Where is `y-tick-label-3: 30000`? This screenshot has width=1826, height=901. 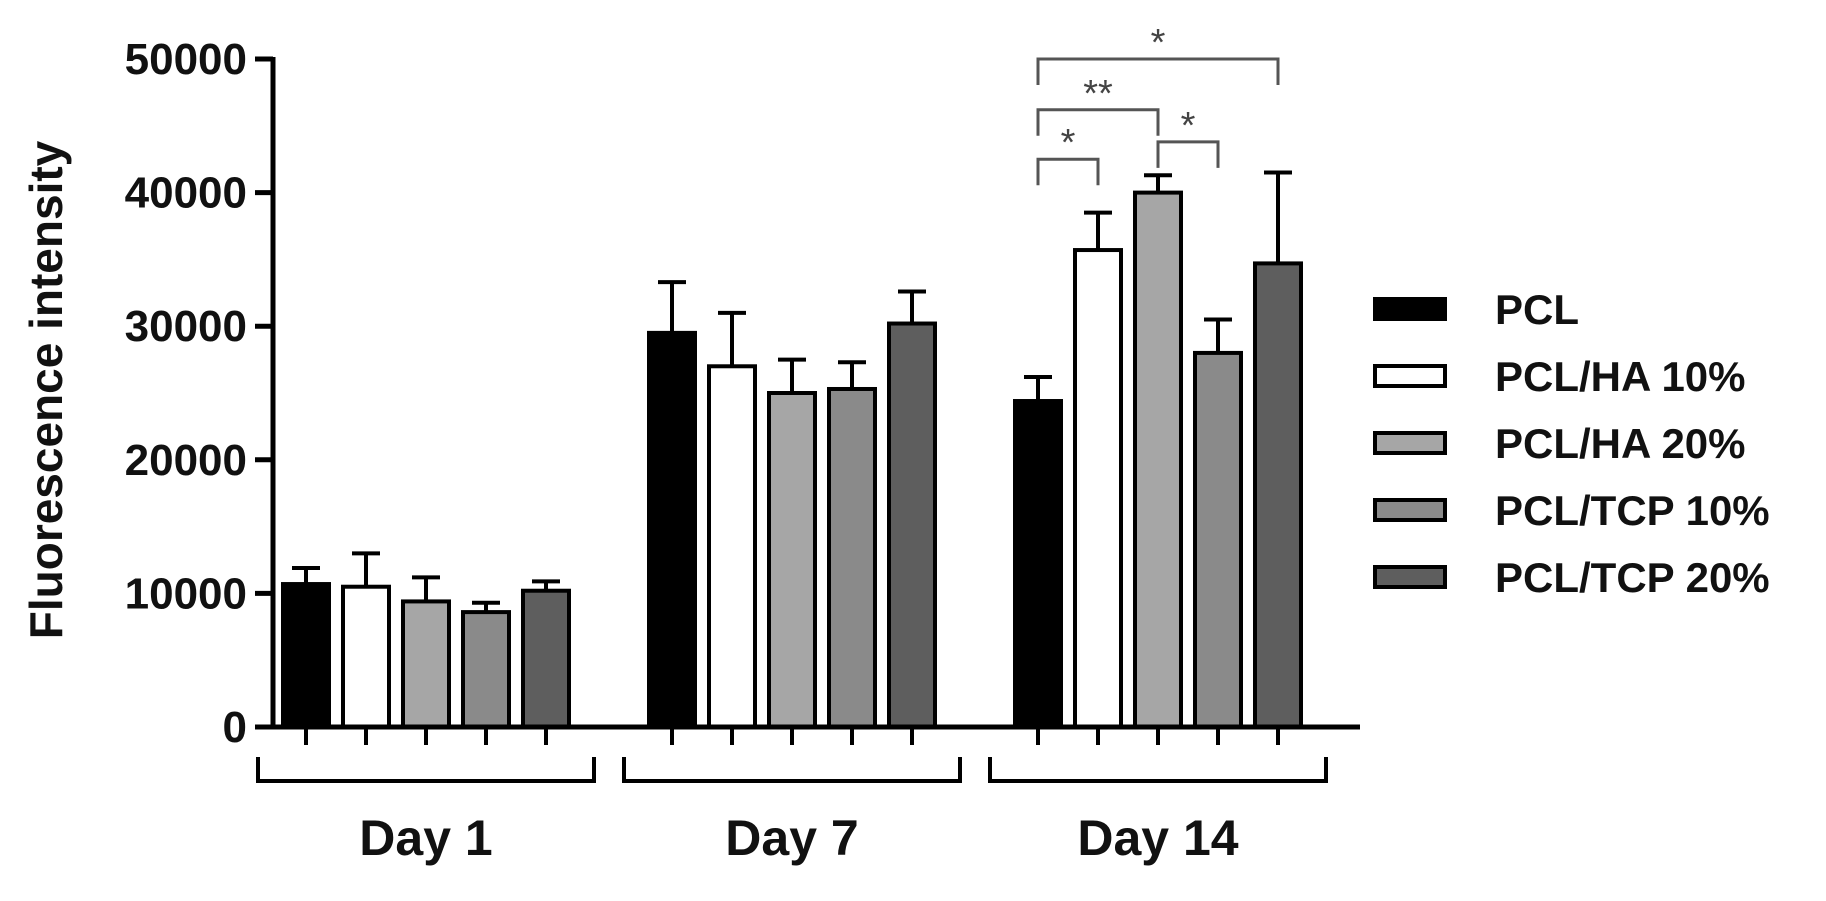 y-tick-label-3: 30000 is located at coordinates (186, 326).